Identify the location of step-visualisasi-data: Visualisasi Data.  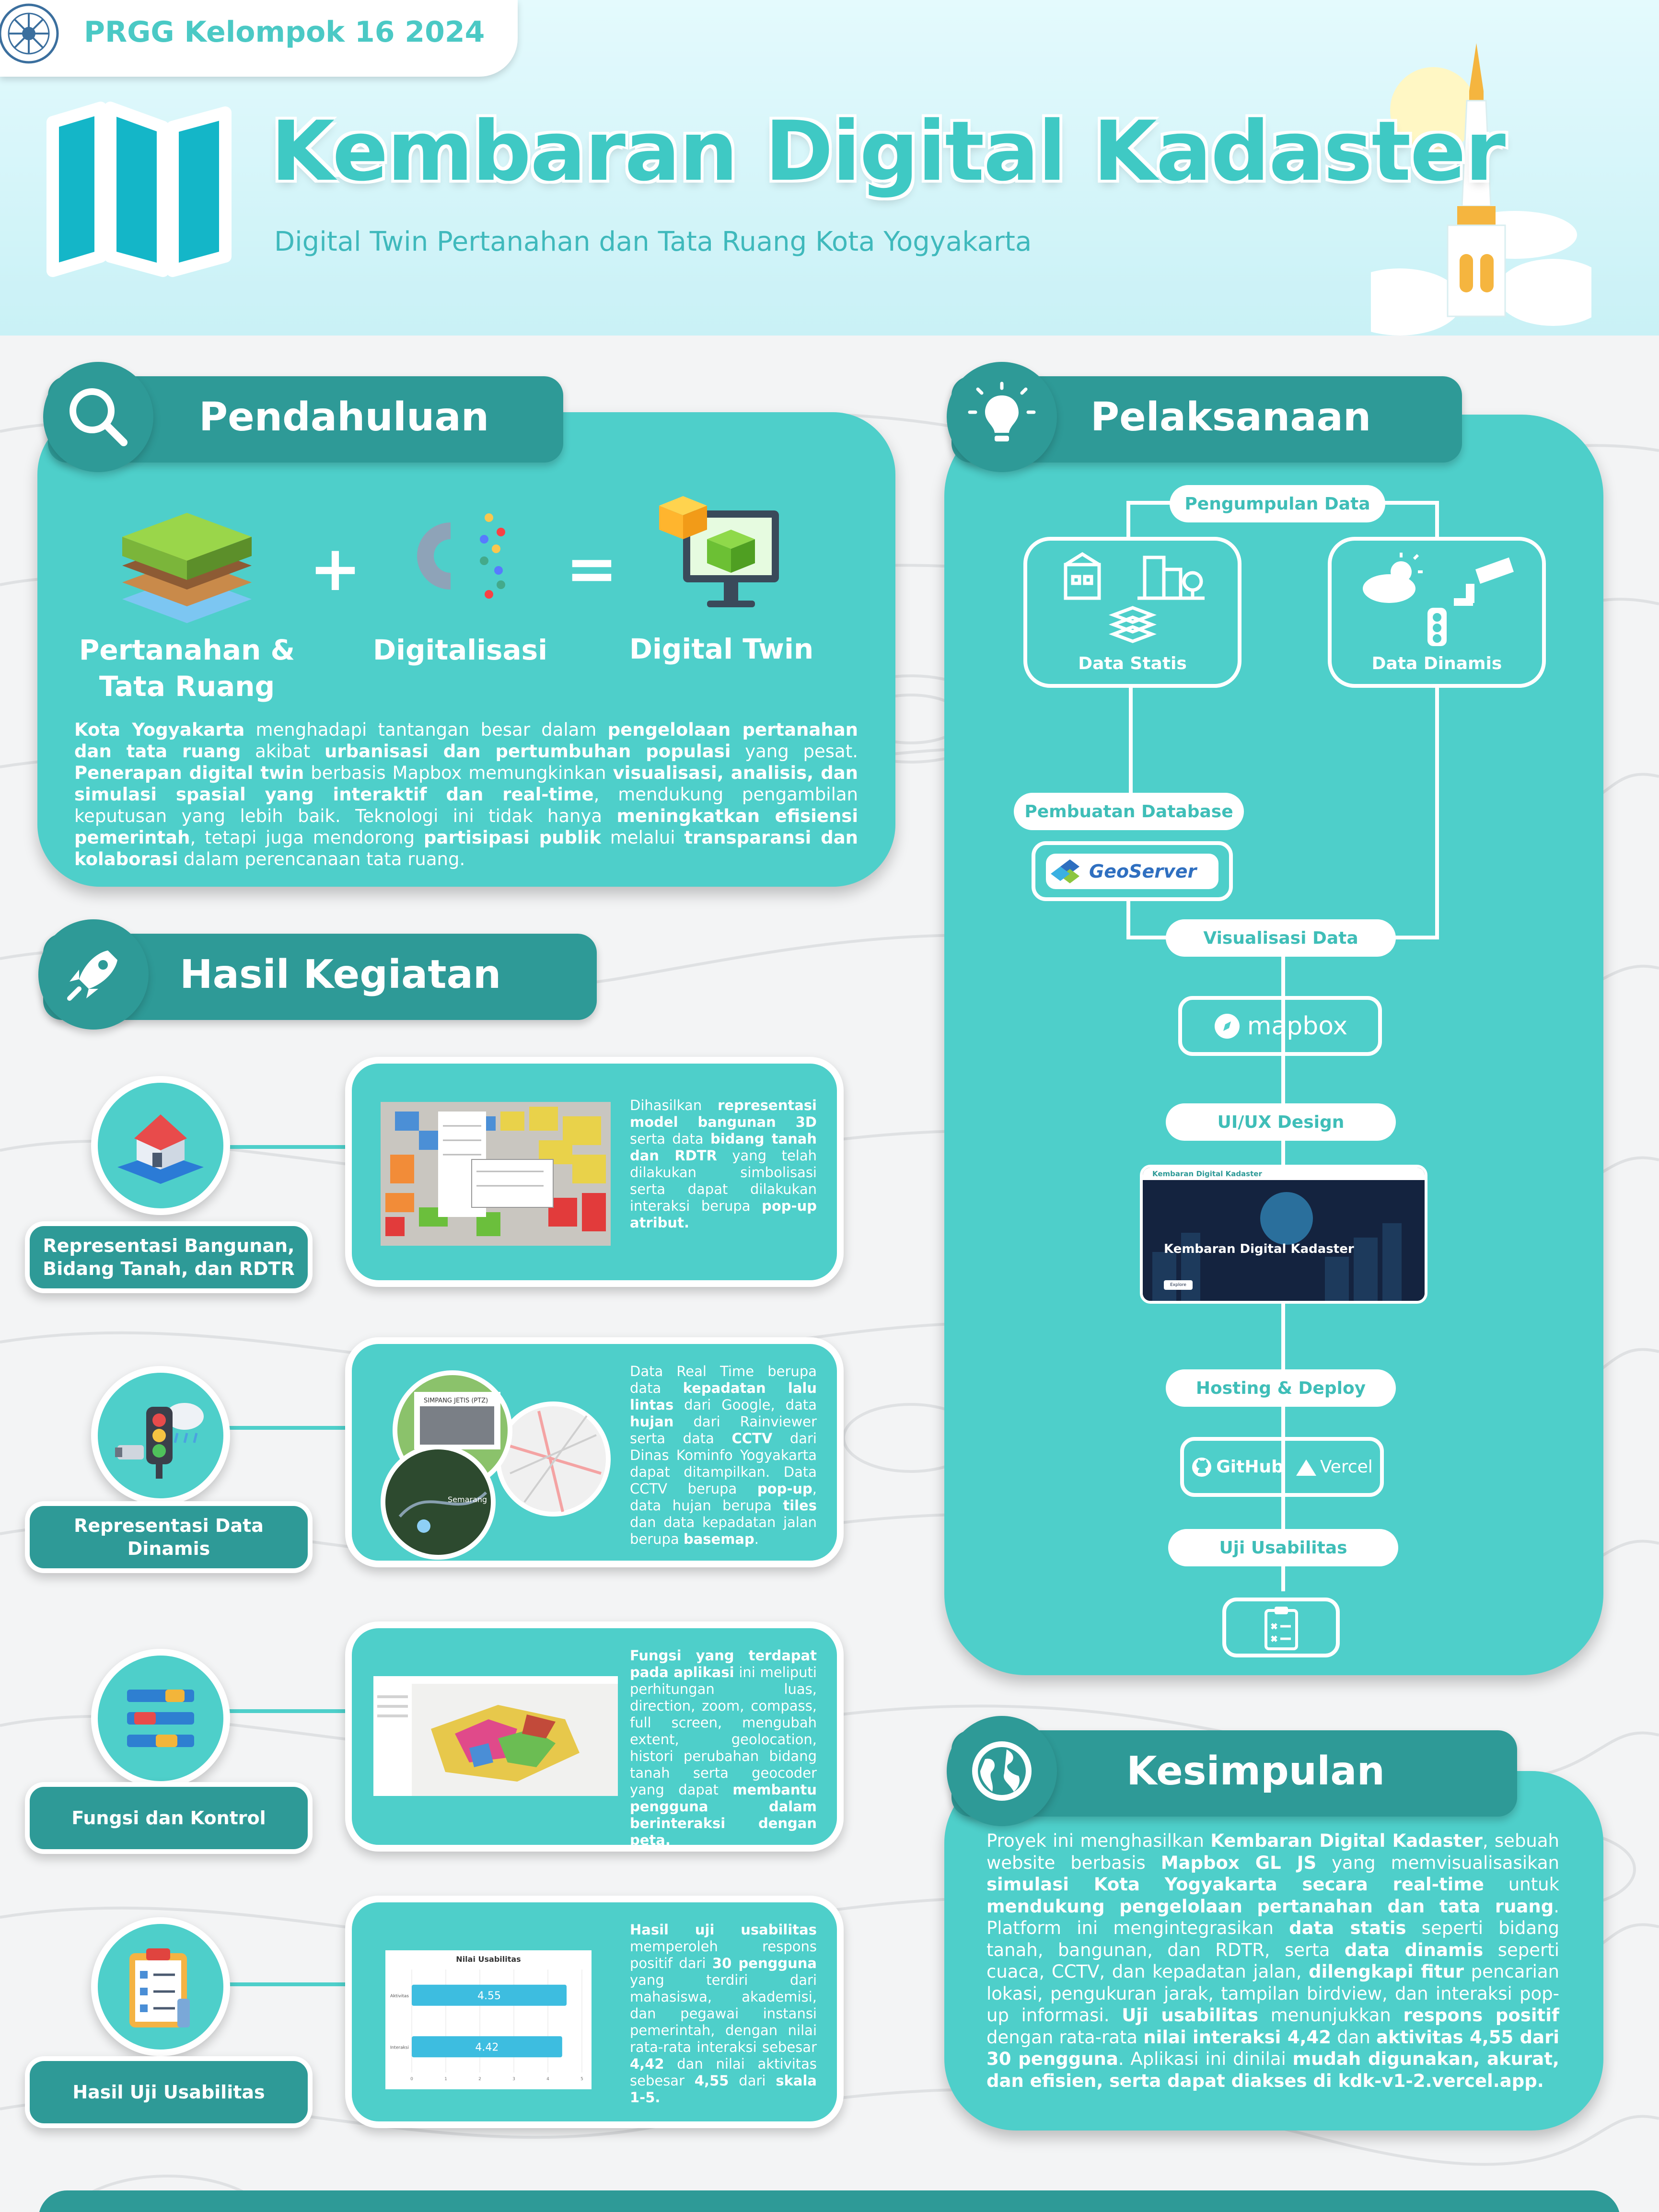
(1281, 938).